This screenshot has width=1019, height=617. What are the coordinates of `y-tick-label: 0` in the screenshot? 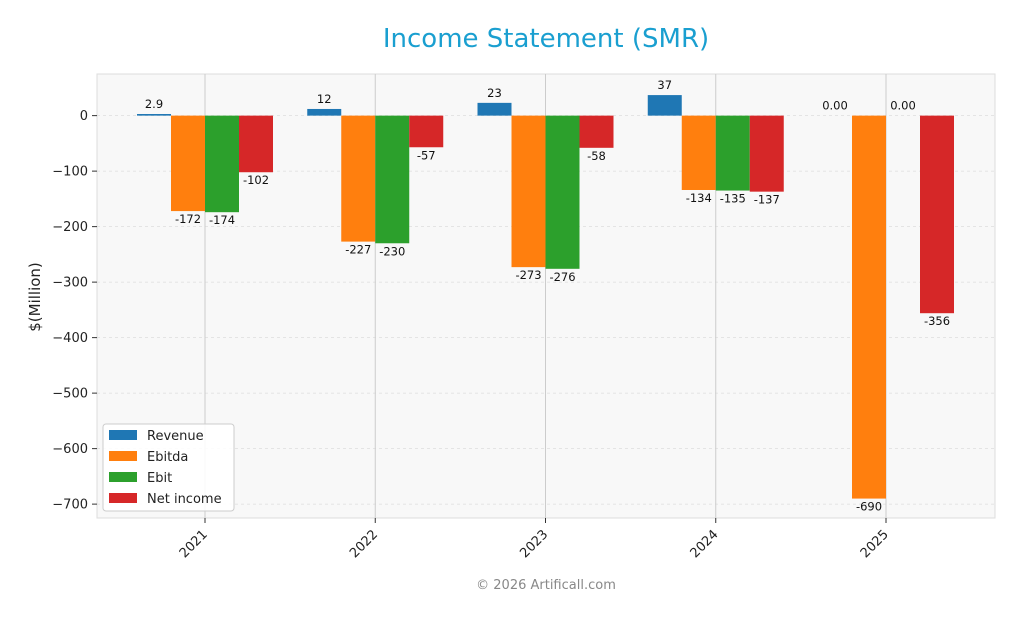 It's located at (84, 116).